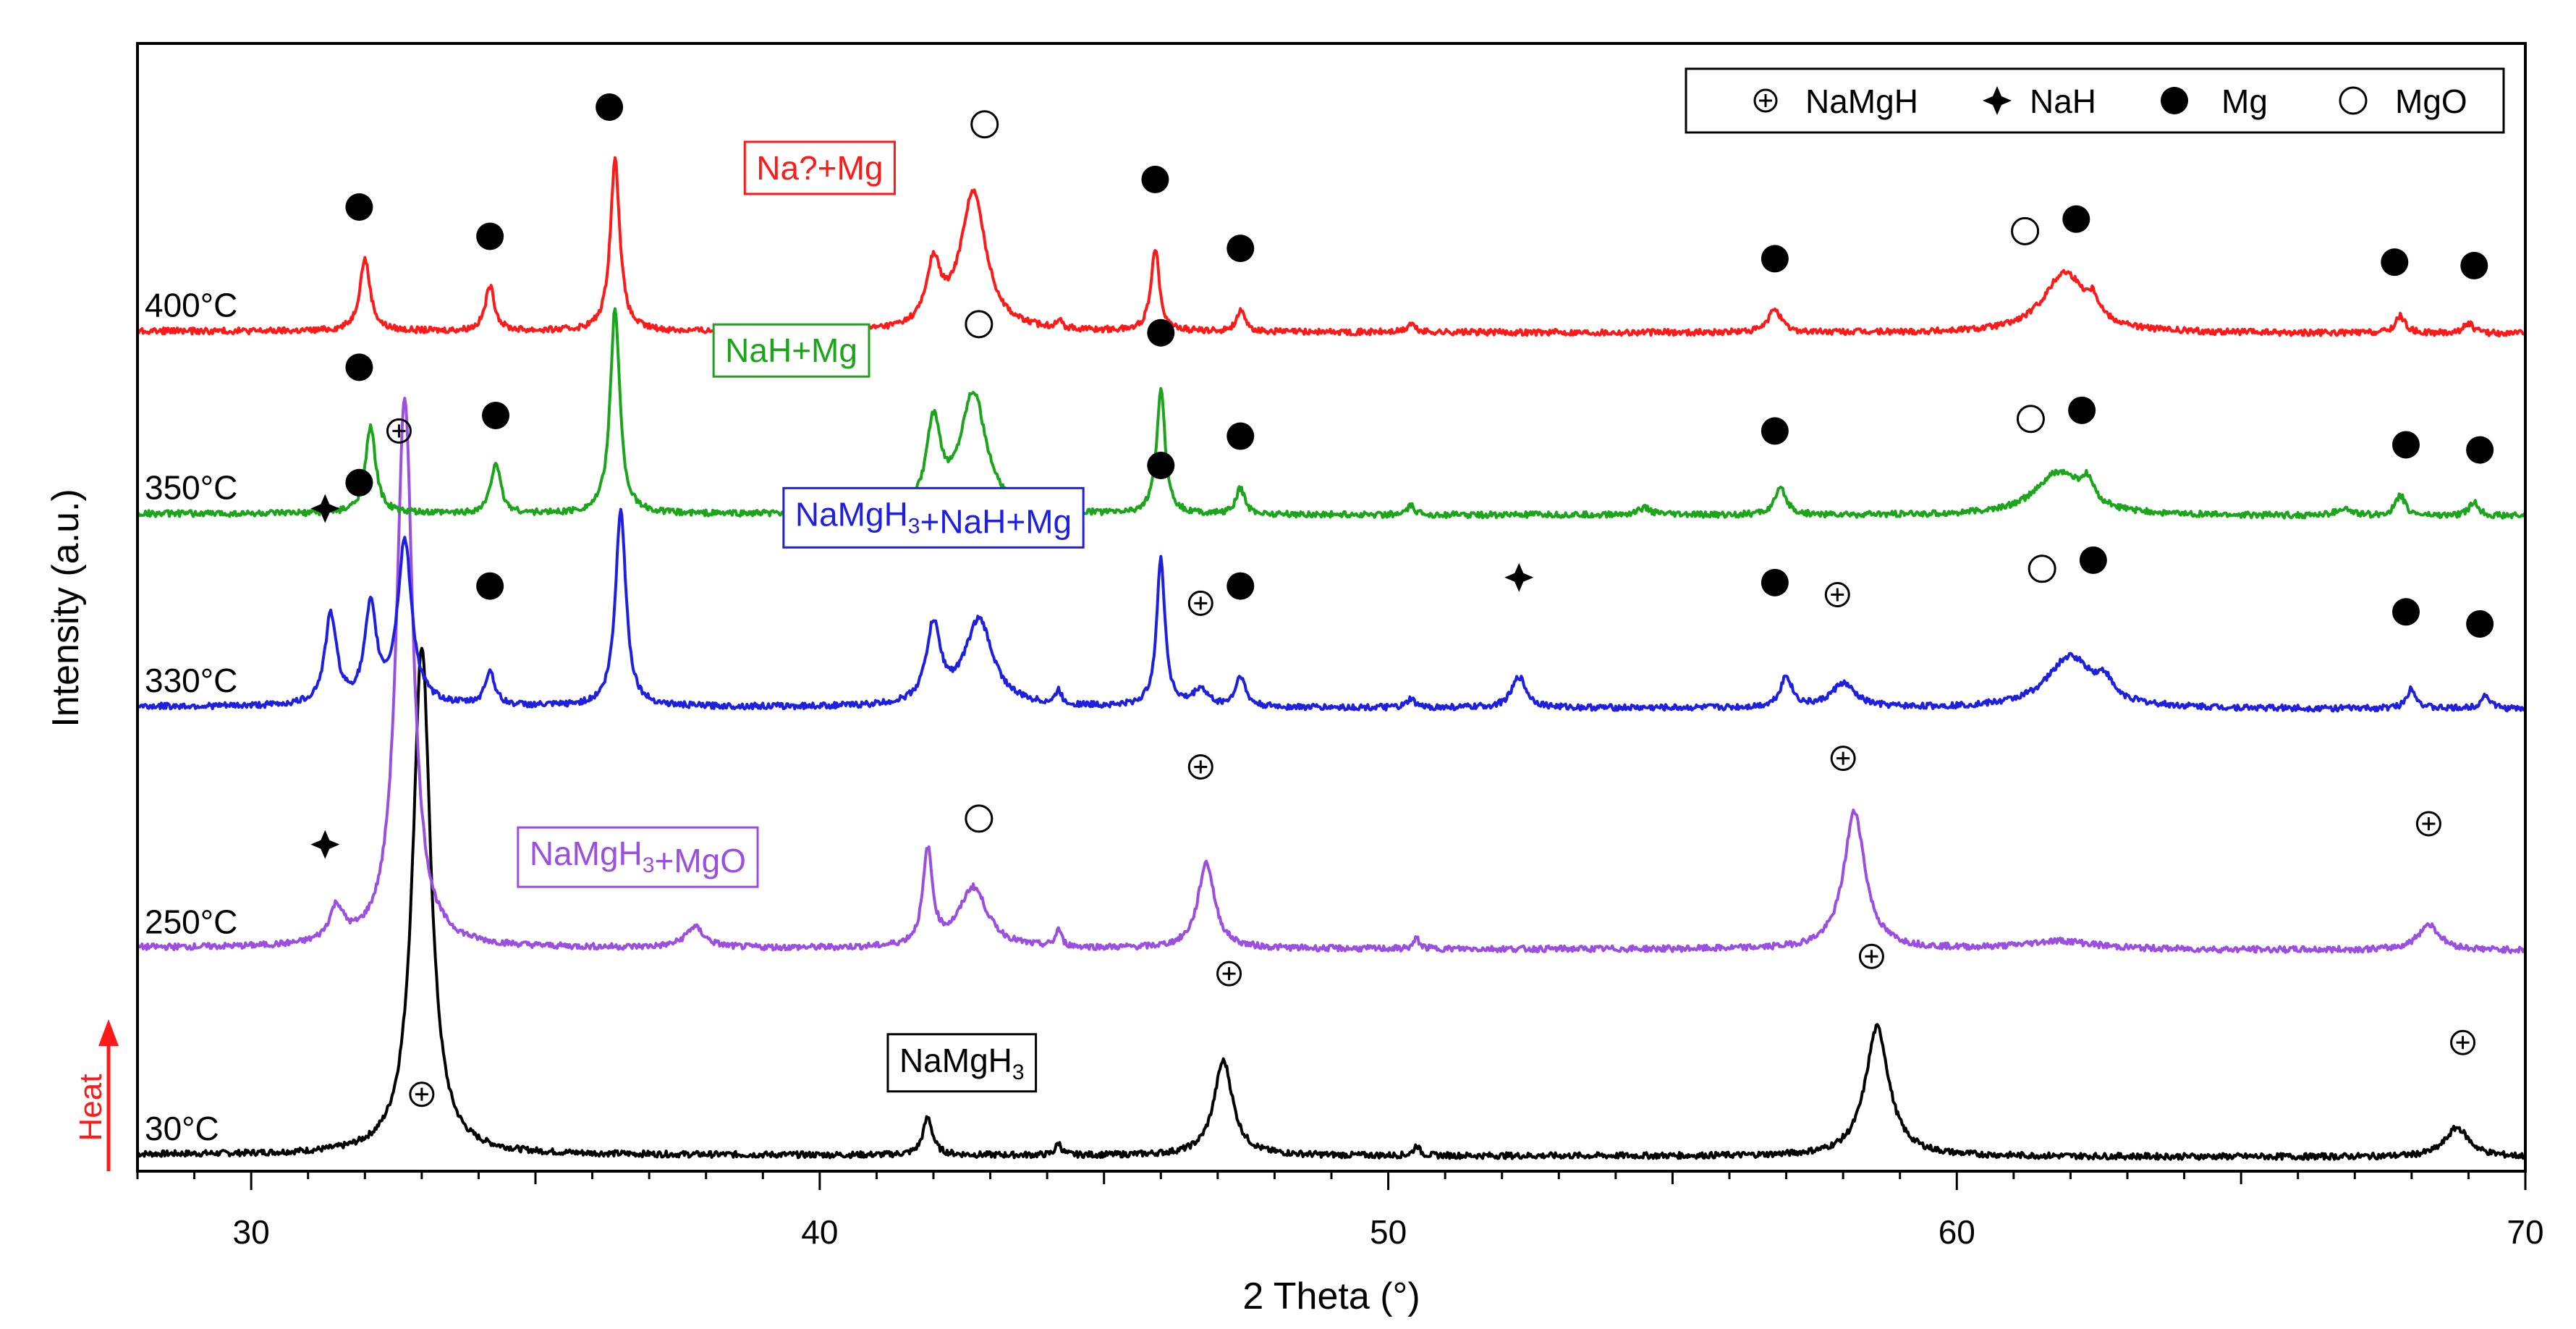 The height and width of the screenshot is (1329, 2576). Describe the element at coordinates (1331, 247) in the screenshot. I see `series-400-c` at that location.